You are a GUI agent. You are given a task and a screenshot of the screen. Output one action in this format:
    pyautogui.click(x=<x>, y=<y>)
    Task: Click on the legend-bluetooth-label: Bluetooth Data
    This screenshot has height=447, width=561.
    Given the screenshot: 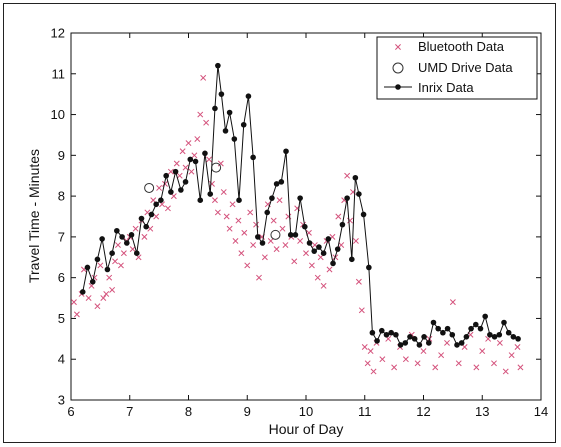 What is the action you would take?
    pyautogui.click(x=461, y=46)
    